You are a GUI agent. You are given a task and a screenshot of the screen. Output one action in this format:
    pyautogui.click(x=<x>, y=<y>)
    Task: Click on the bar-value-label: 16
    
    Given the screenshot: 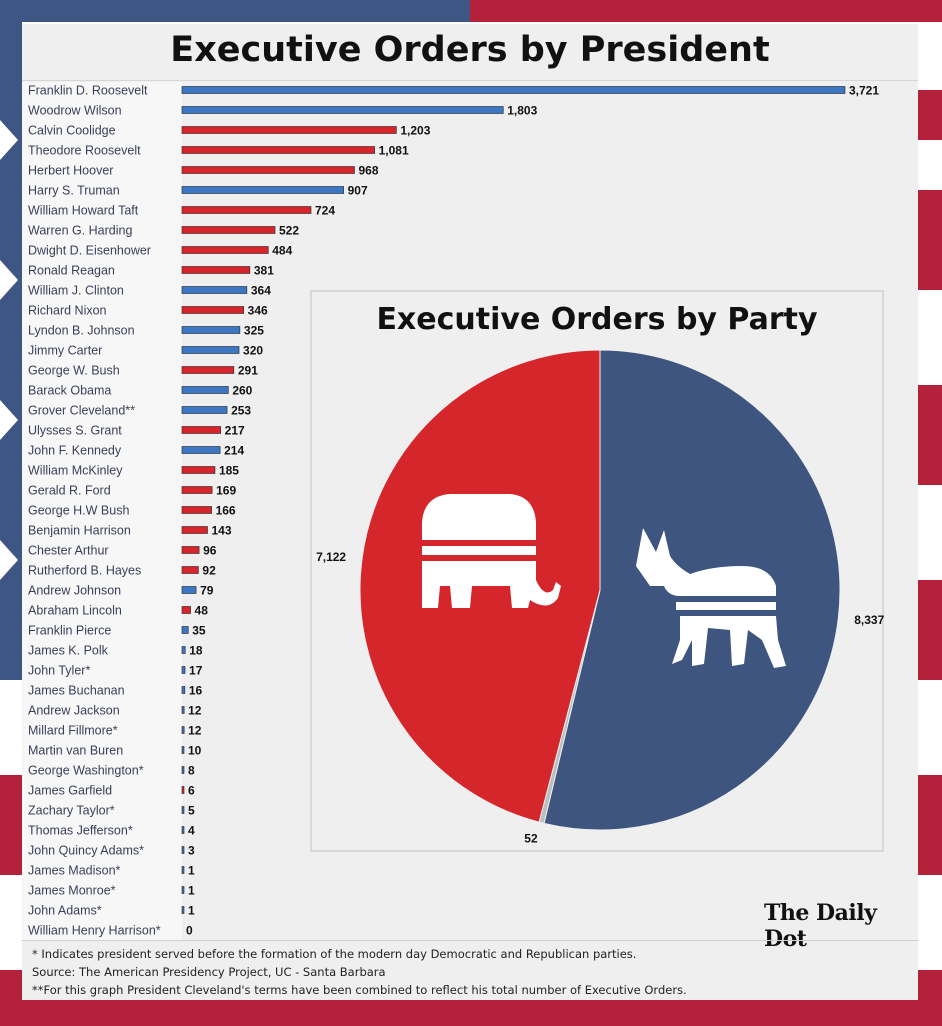 What is the action you would take?
    pyautogui.click(x=196, y=691)
    